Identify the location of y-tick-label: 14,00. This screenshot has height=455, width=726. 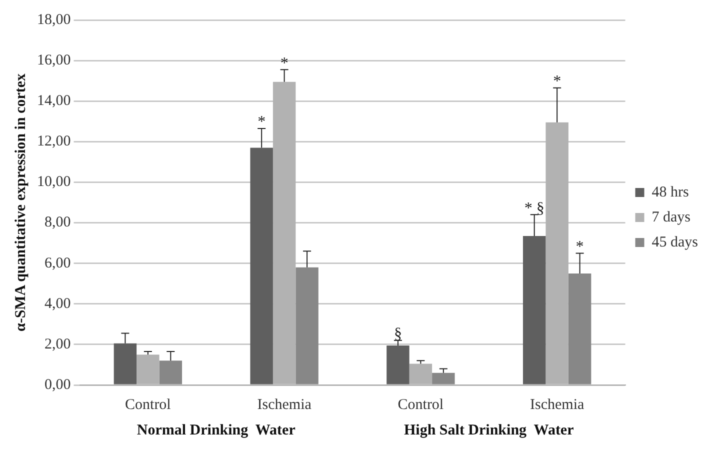
(54, 101).